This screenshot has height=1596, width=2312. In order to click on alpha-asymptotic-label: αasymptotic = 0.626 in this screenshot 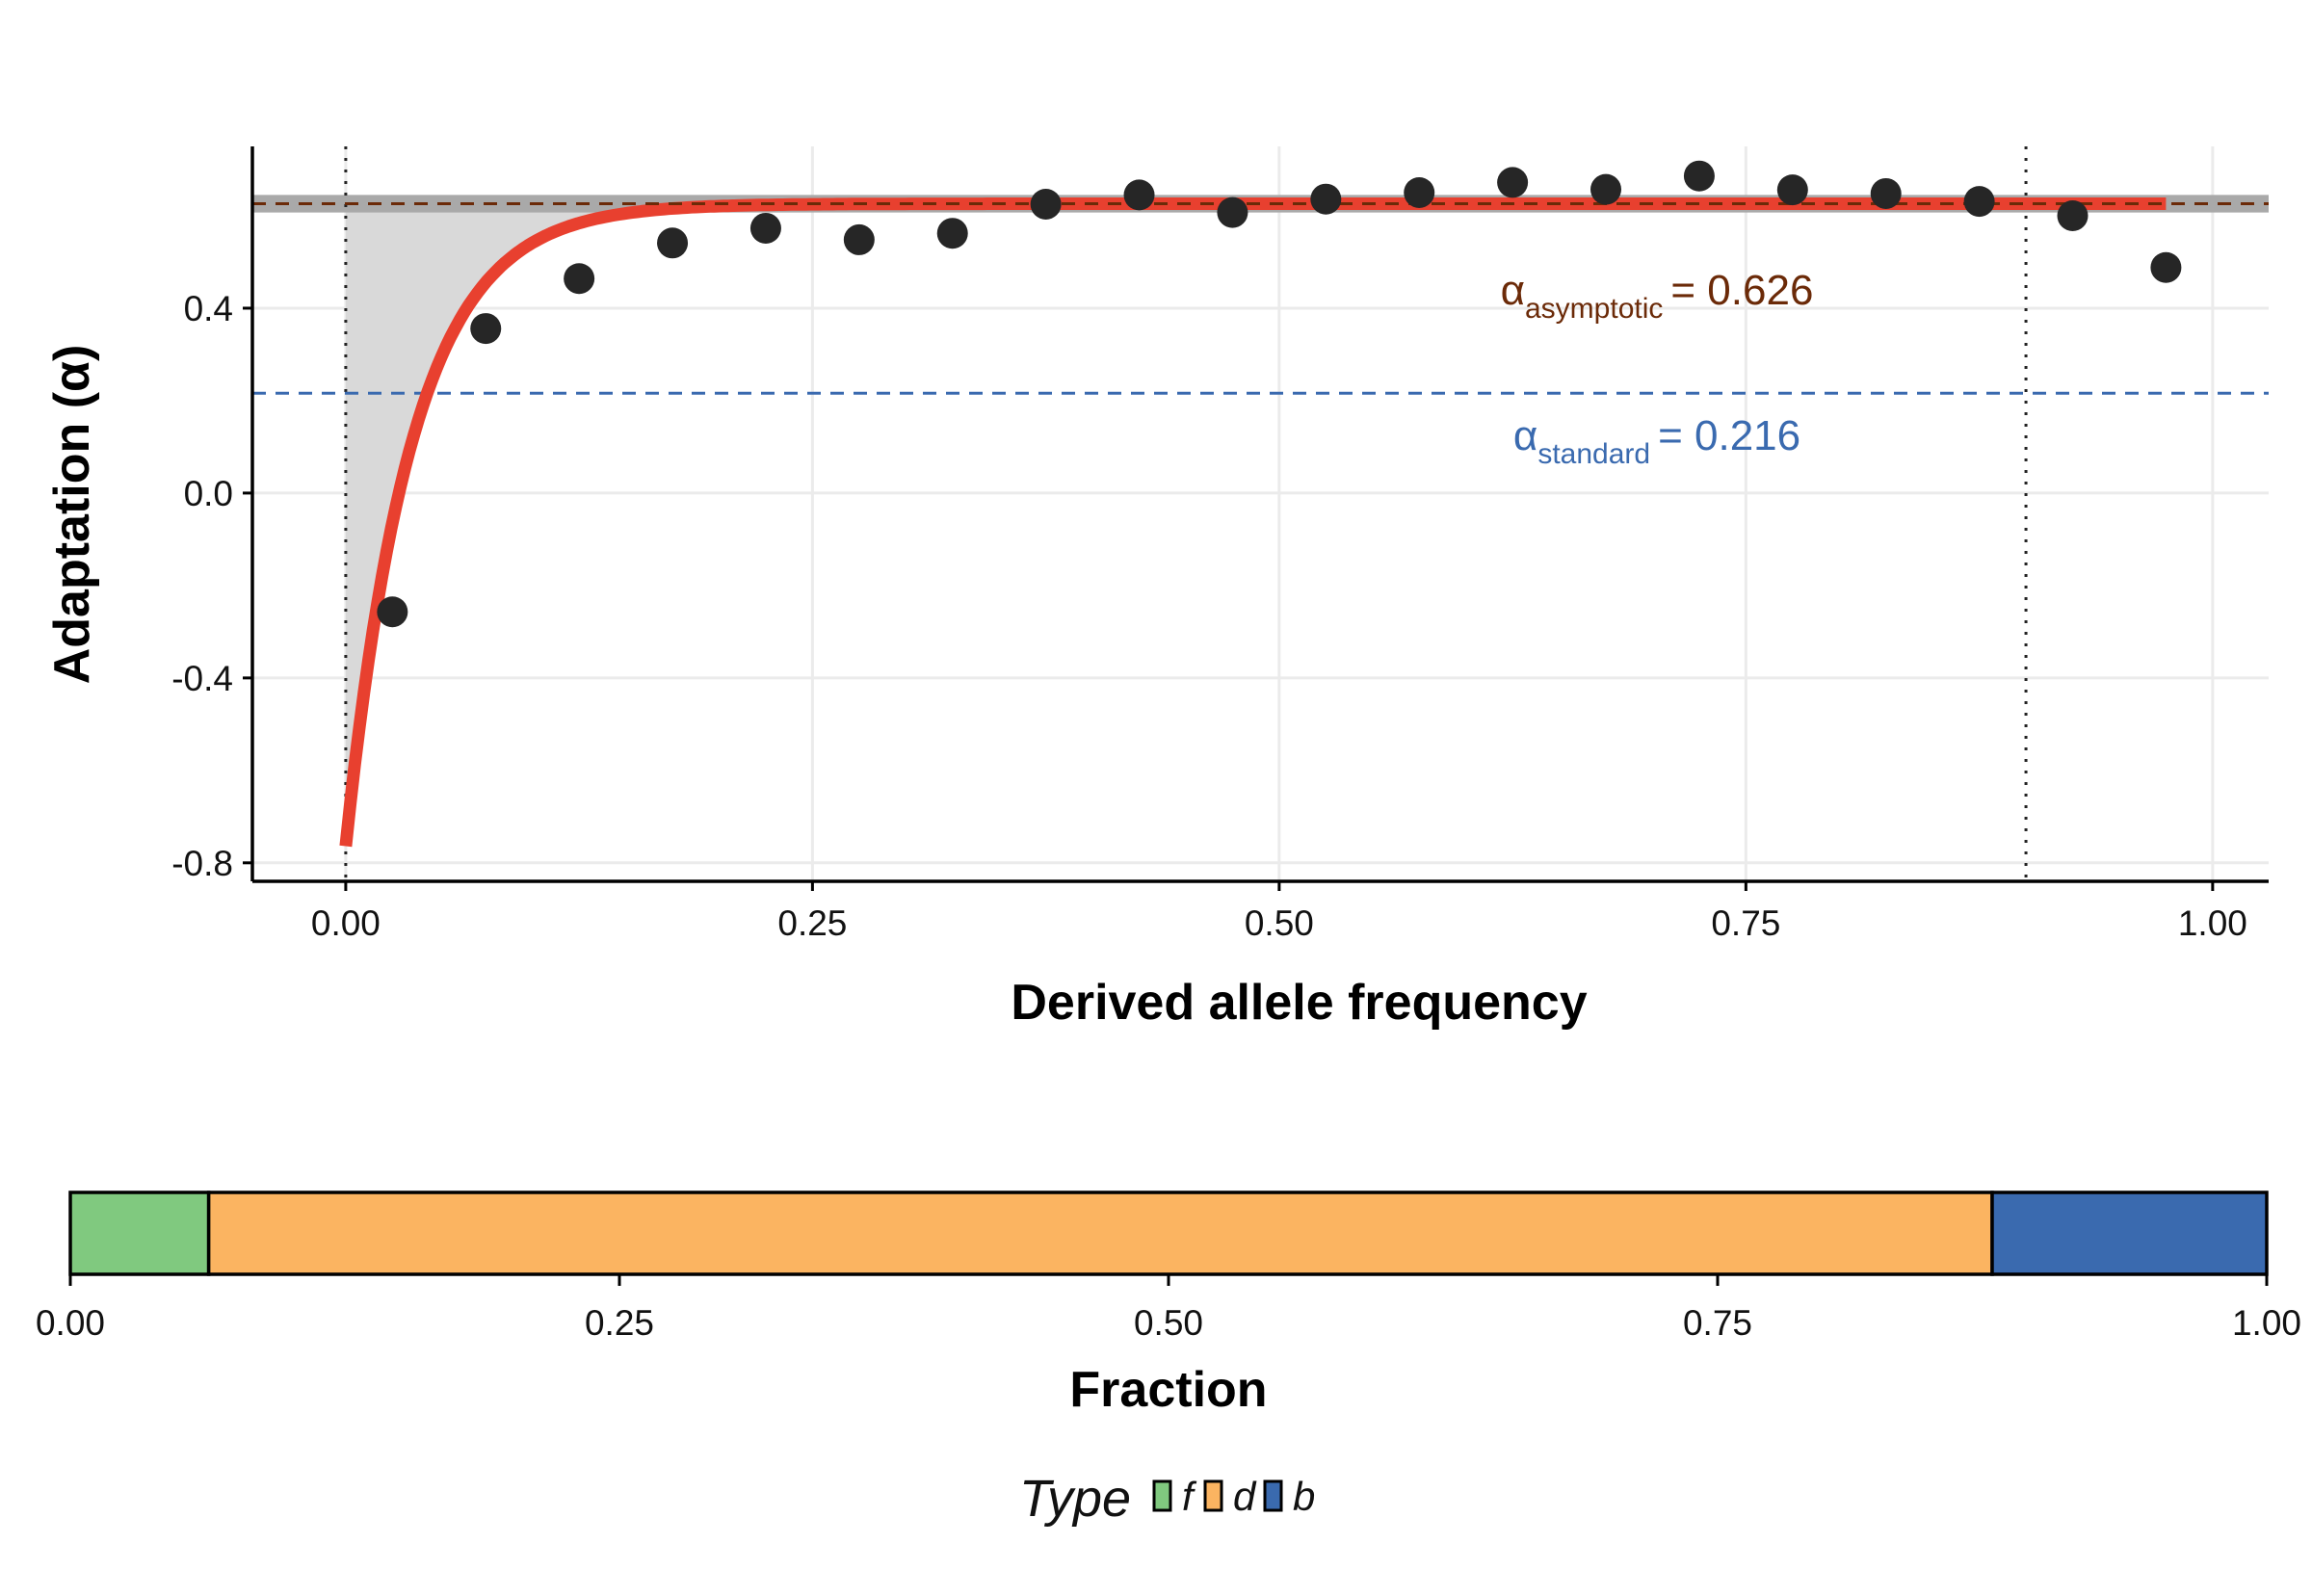, I will do `click(1657, 296)`.